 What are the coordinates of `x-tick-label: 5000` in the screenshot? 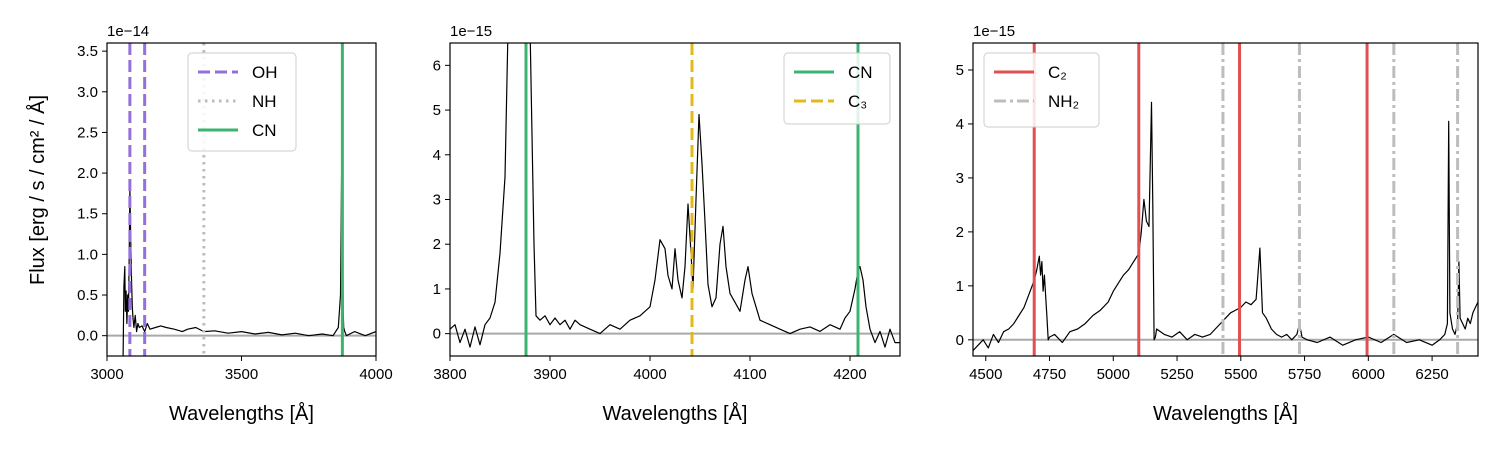 It's located at (1113, 374).